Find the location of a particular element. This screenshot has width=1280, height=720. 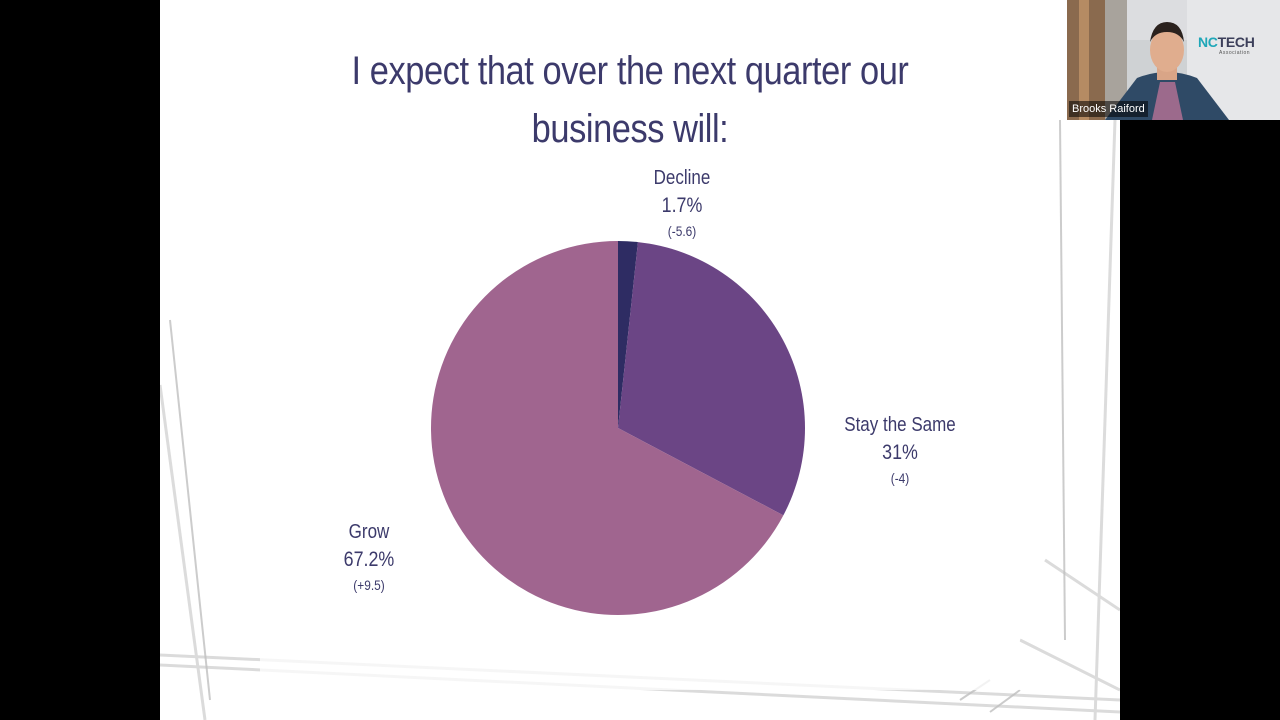

label-grow-change: (+9.5) is located at coordinates (369, 585).